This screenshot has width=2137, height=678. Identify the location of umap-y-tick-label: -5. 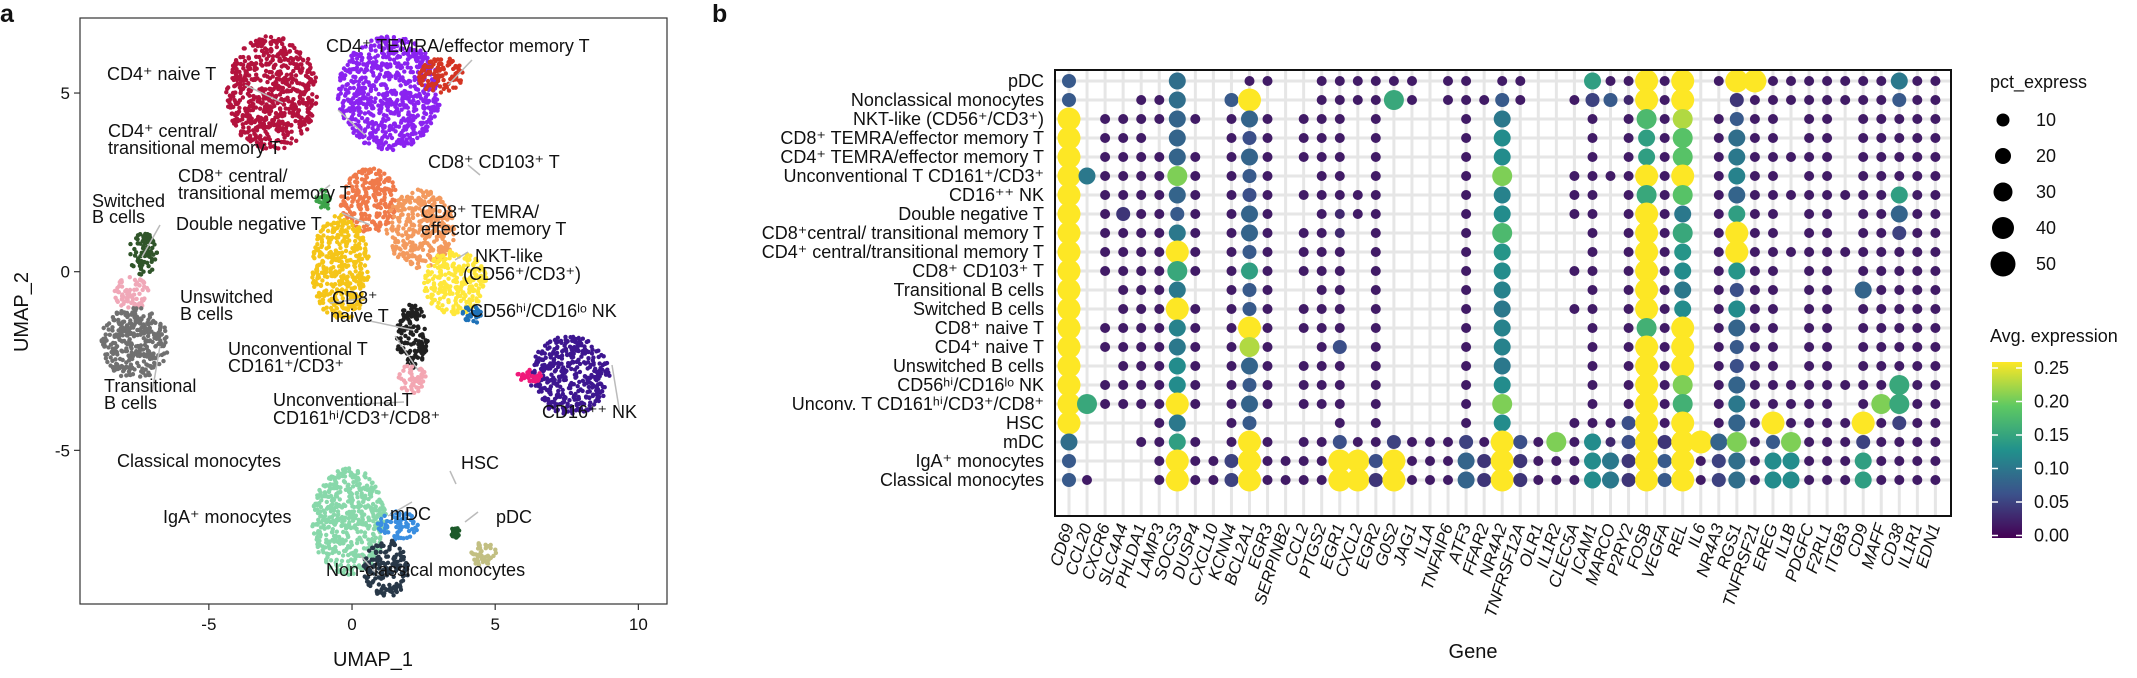
(62, 450).